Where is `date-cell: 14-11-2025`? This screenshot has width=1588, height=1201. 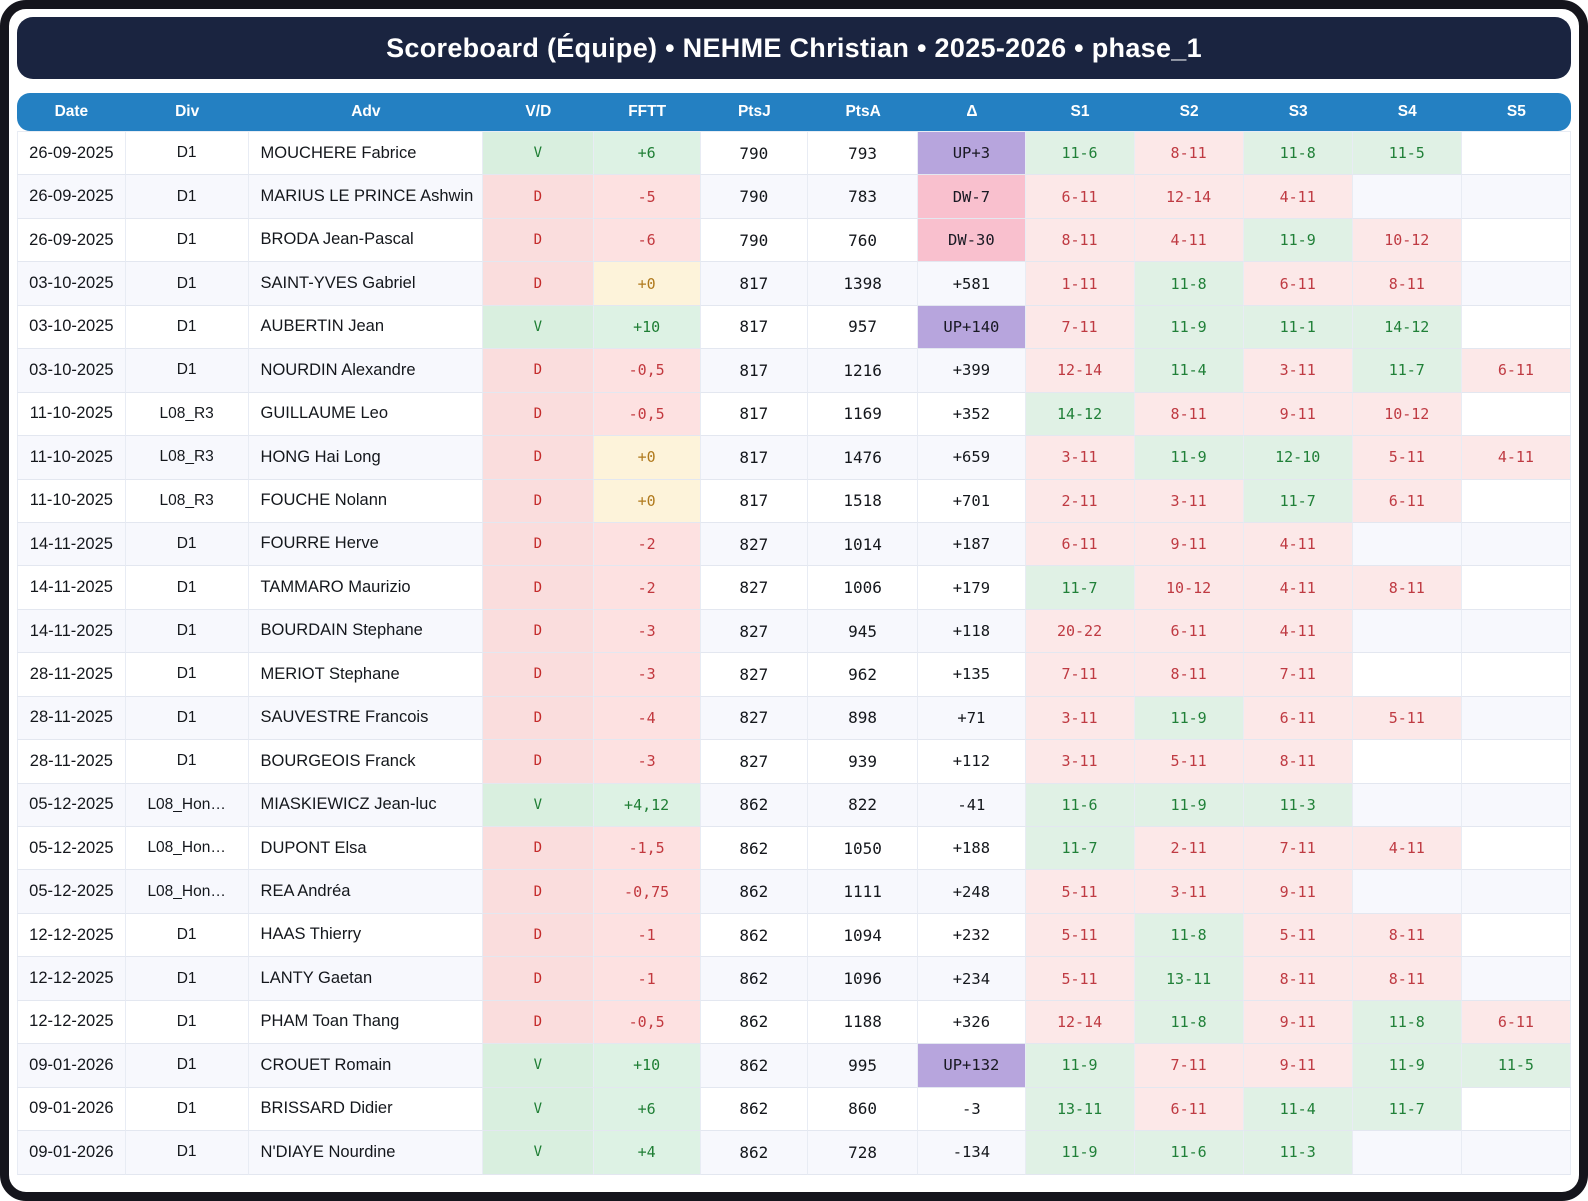
date-cell: 14-11-2025 is located at coordinates (71, 544).